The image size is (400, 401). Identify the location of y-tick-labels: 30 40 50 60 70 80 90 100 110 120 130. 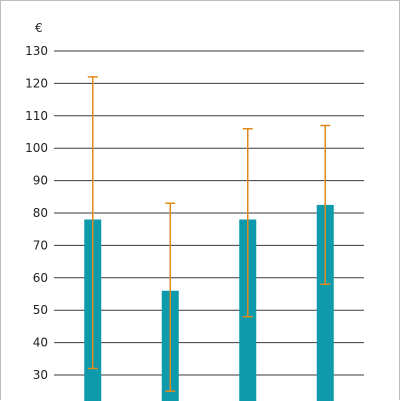
(36, 213).